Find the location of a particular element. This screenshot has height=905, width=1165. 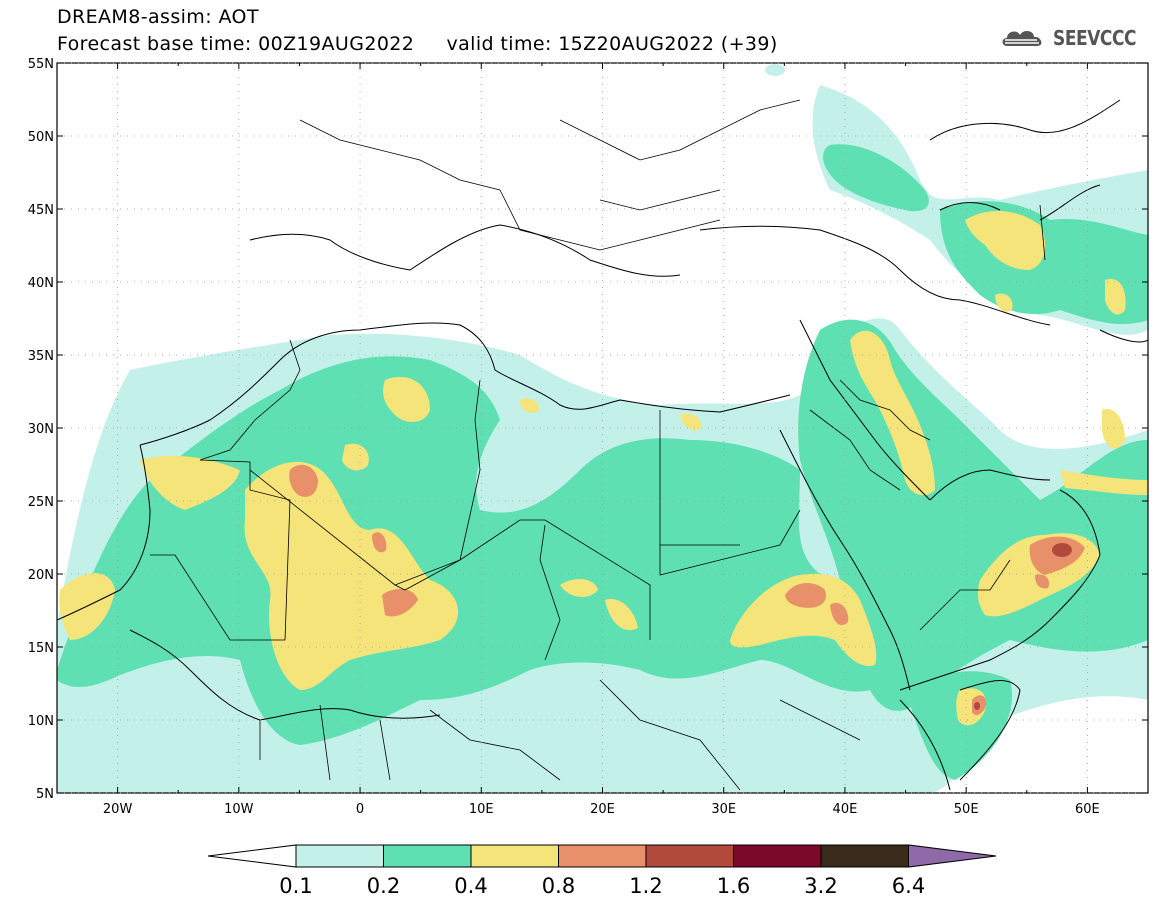

lat-tick-label: 5N is located at coordinates (45, 794).